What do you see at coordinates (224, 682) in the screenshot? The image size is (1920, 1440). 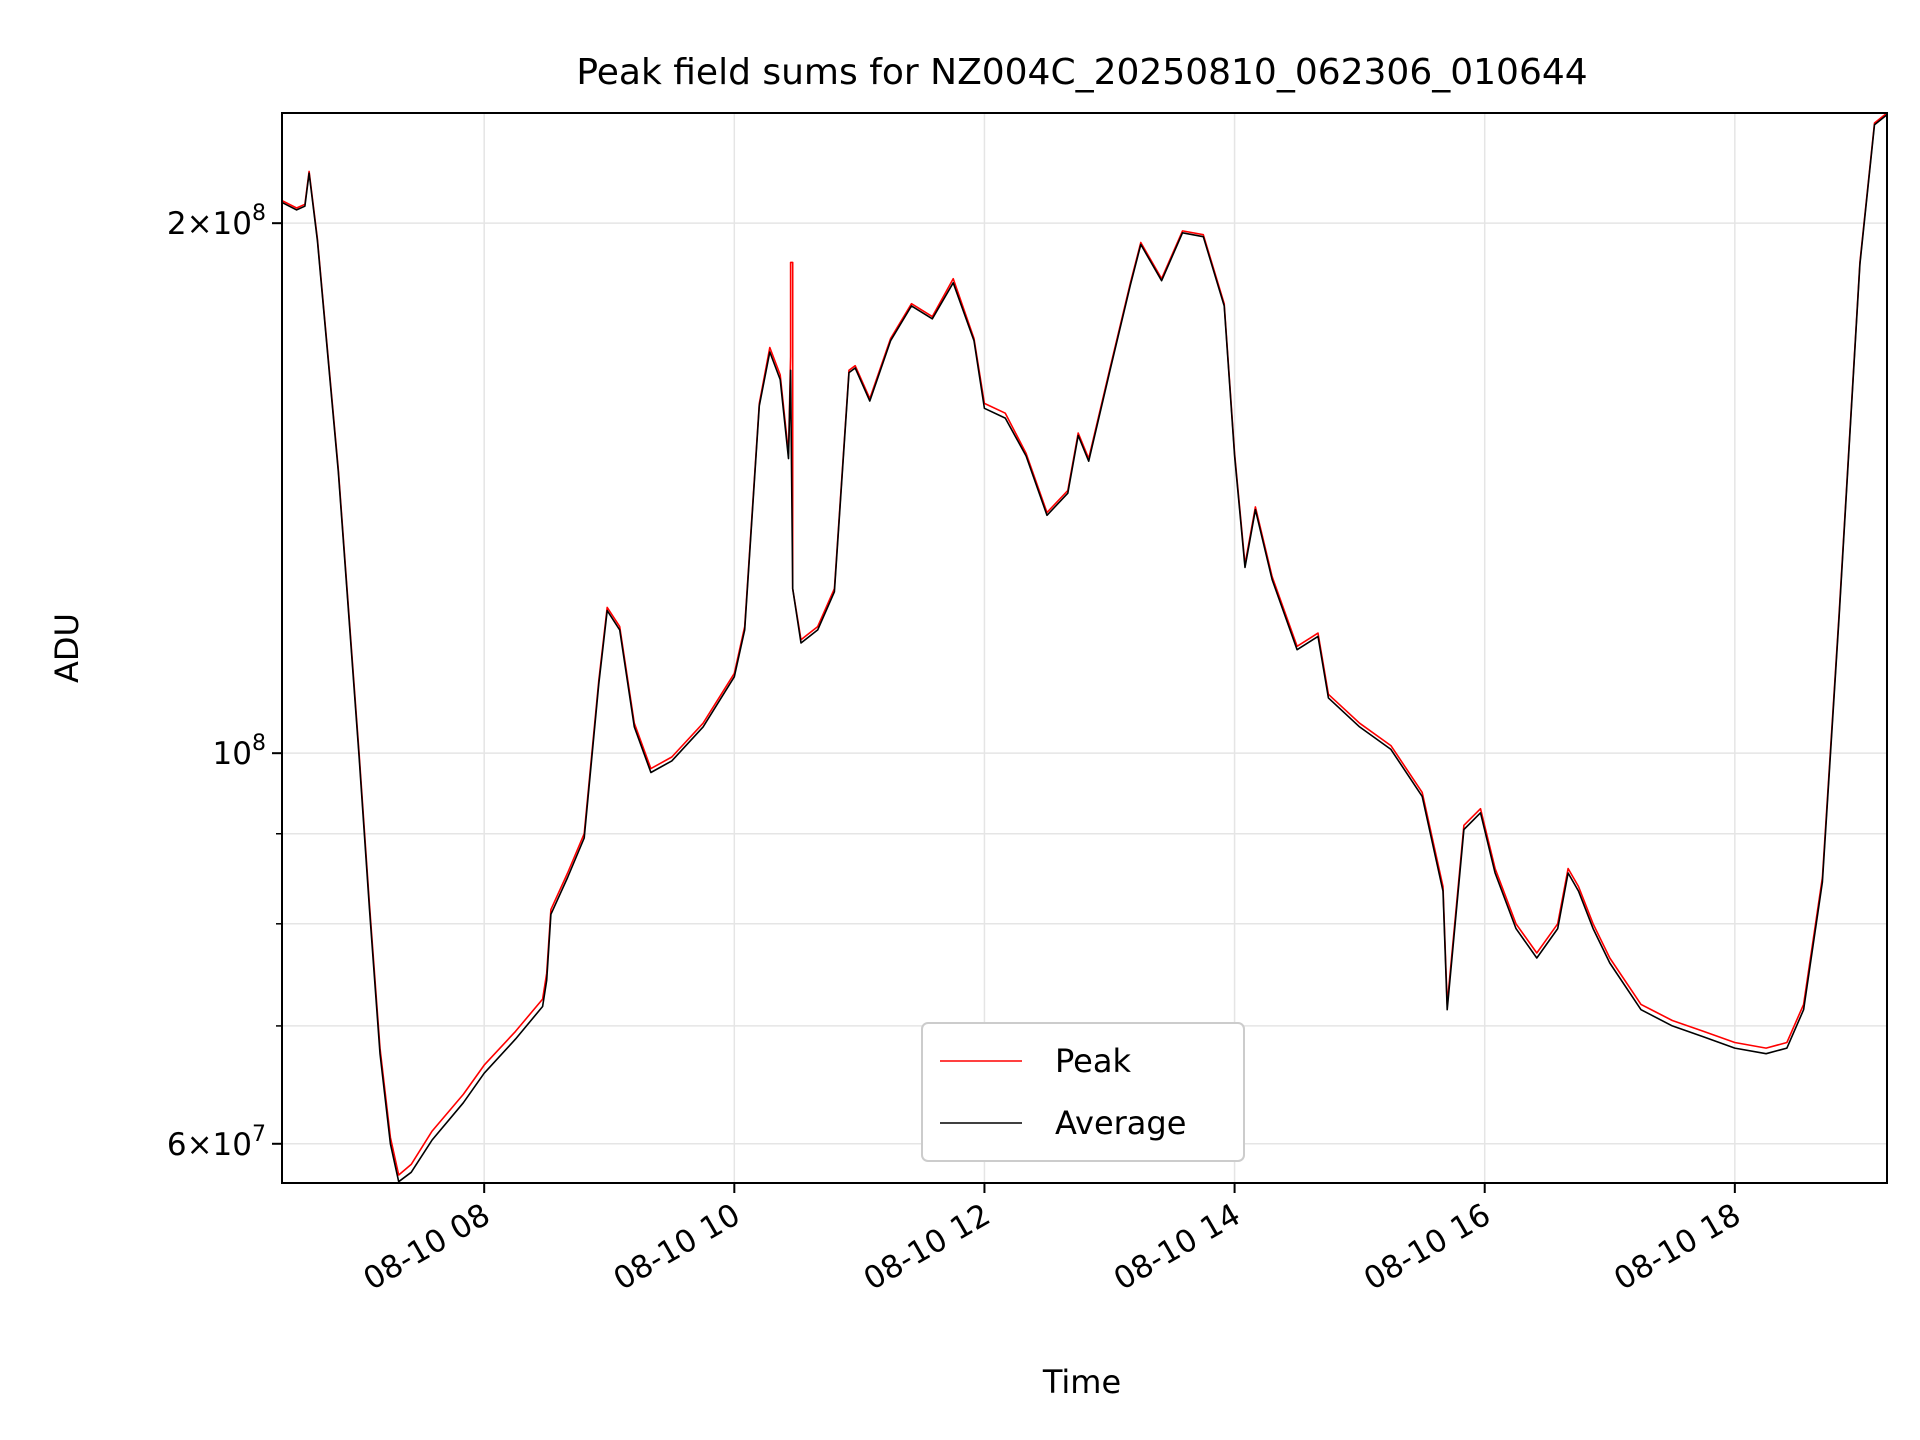 I see `y-axis: 6×107 108 2×108` at bounding box center [224, 682].